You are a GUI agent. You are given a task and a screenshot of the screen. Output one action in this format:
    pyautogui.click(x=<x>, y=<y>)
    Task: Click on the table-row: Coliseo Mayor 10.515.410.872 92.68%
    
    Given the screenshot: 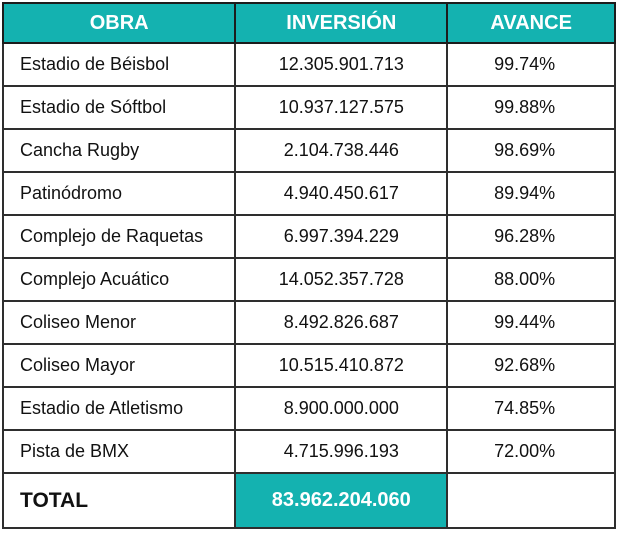 What is the action you would take?
    pyautogui.click(x=308, y=365)
    